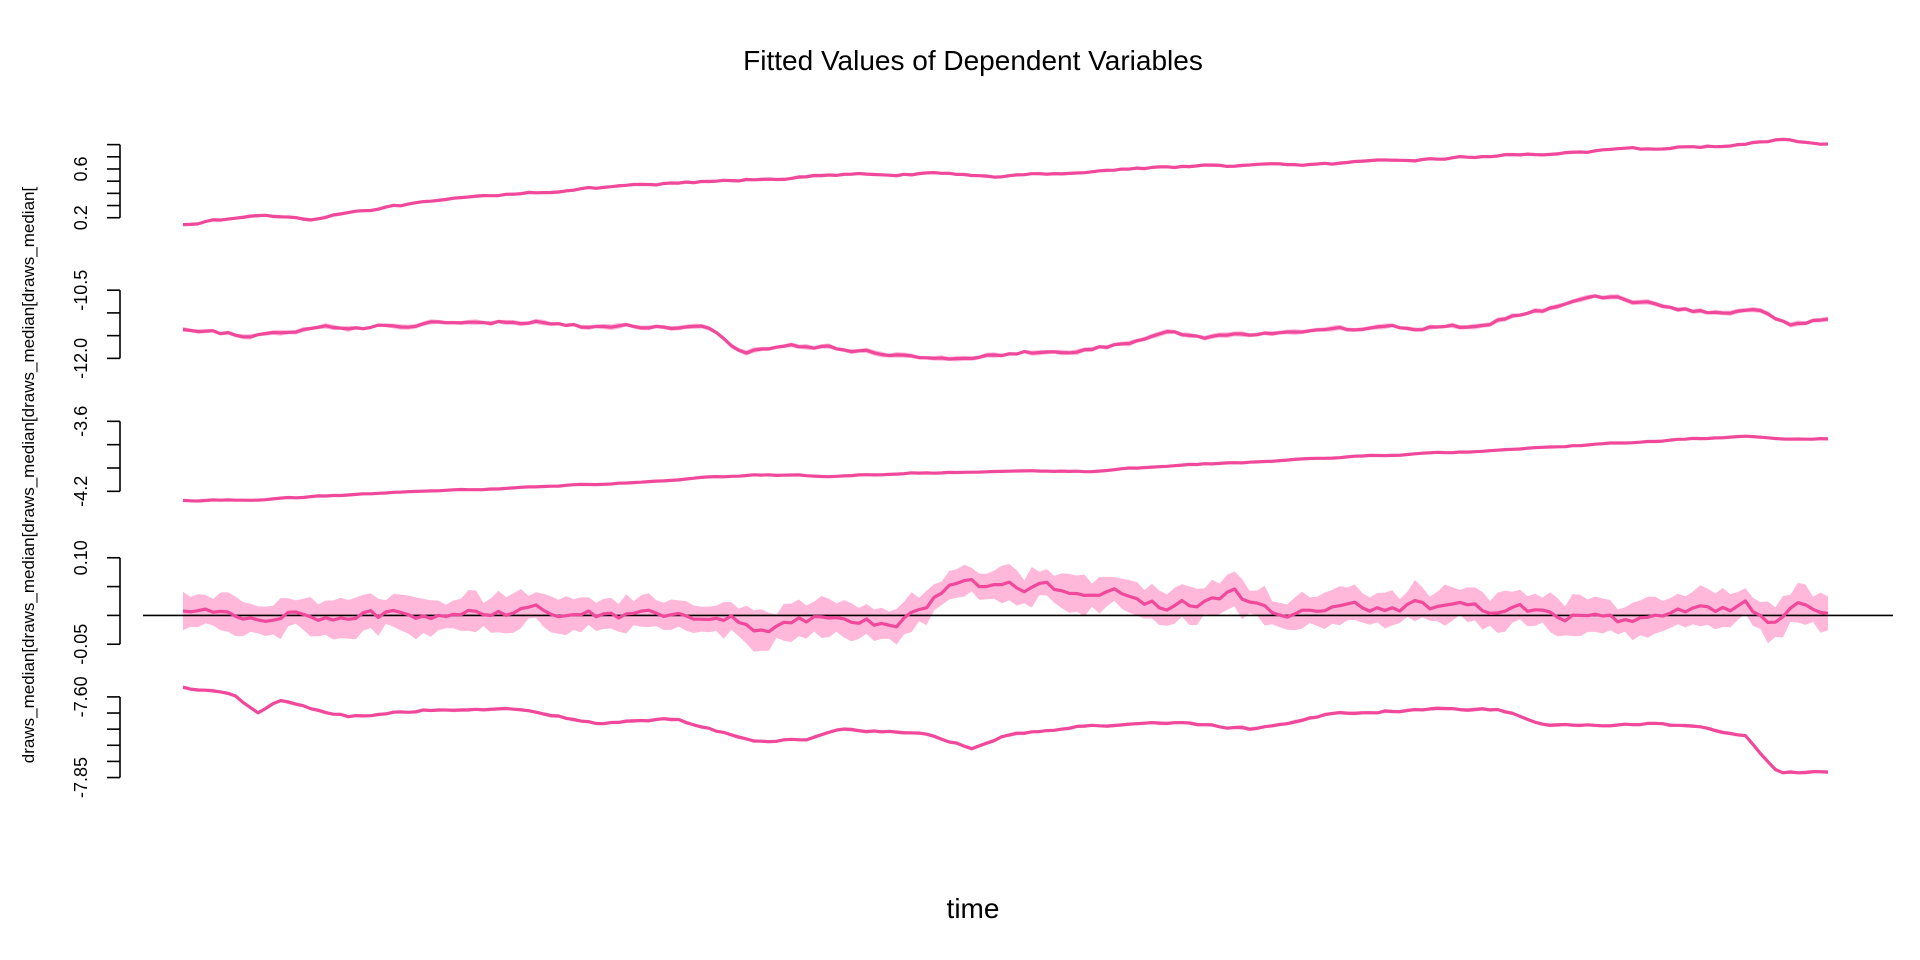  Describe the element at coordinates (1005, 182) in the screenshot. I see `panel-1-median-line` at that location.